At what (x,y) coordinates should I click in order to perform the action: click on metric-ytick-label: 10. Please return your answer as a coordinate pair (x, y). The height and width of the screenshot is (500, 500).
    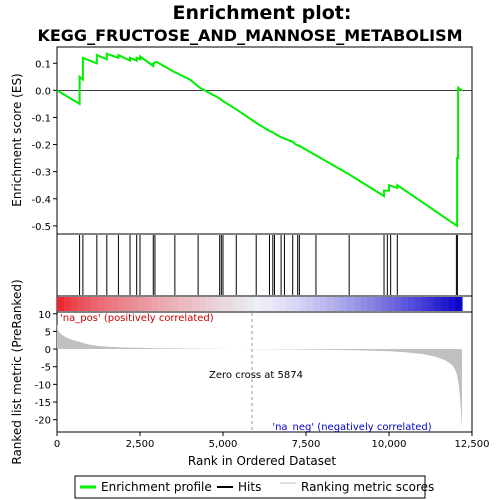
    Looking at the image, I should click on (44, 315).